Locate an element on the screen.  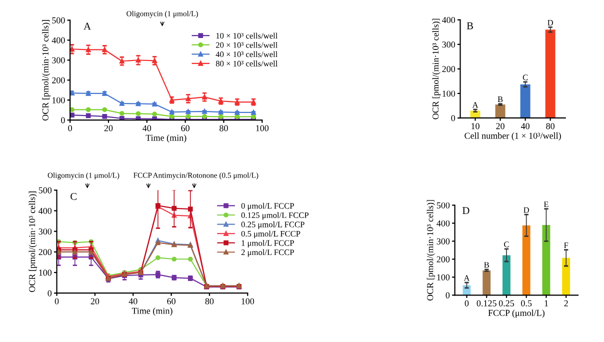
legend-label: 0.25 μmol/L FCCP is located at coordinates (272, 225).